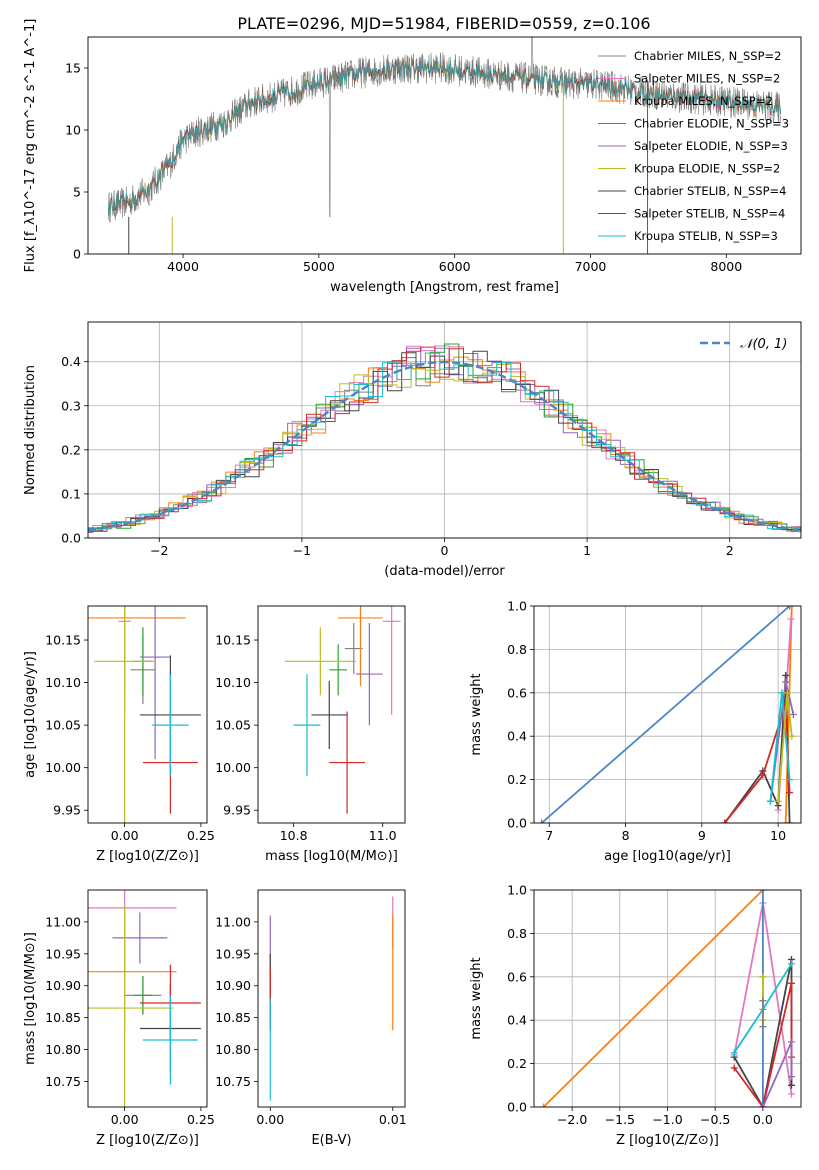  I want to click on x-tick-label: −2.0, so click(572, 1119).